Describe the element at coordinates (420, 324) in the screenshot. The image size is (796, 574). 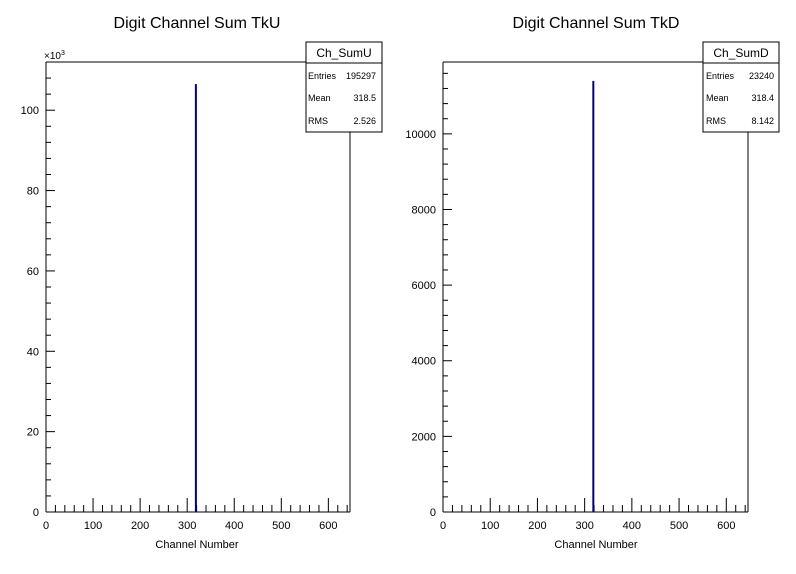
I see `y-tick-labels: 0 2000 4000 6000 8000 10000` at that location.